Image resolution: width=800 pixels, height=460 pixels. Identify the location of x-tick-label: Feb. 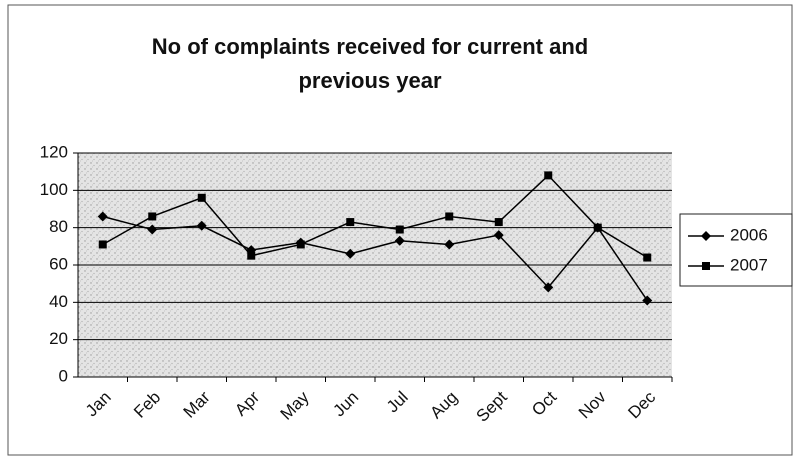
(147, 405).